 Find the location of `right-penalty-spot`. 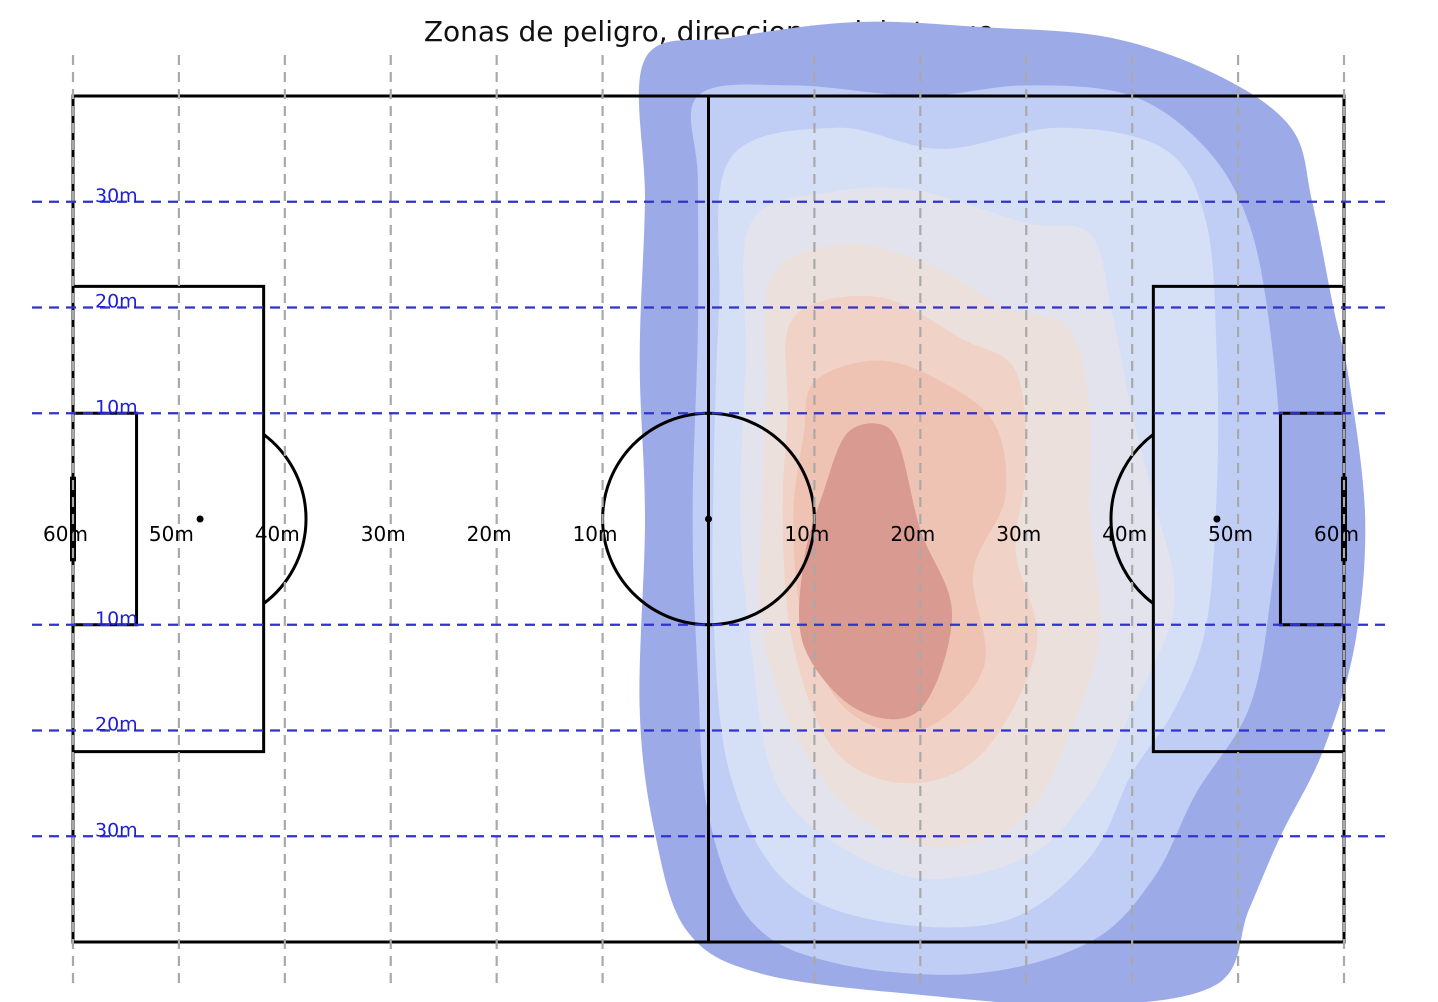

right-penalty-spot is located at coordinates (1217, 519).